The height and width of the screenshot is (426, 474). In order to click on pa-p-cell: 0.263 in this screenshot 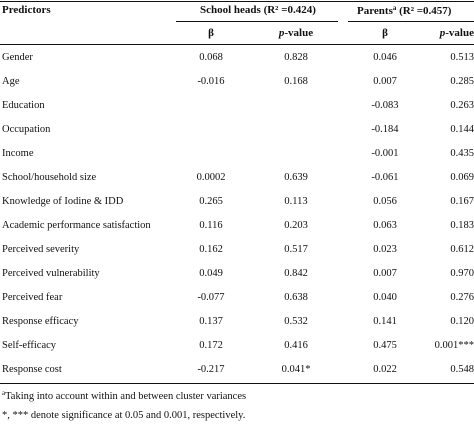, I will do `click(462, 105)`.